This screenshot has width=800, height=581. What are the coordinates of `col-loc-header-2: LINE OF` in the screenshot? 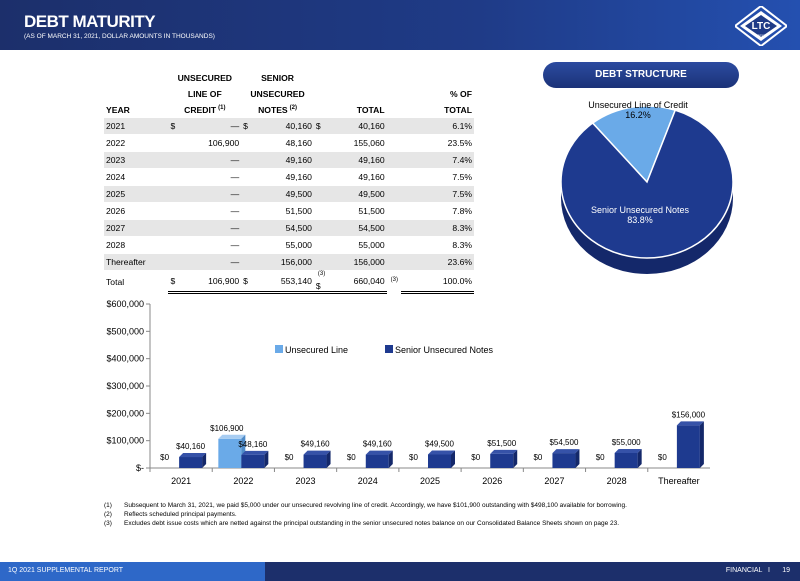 It's located at (204, 94).